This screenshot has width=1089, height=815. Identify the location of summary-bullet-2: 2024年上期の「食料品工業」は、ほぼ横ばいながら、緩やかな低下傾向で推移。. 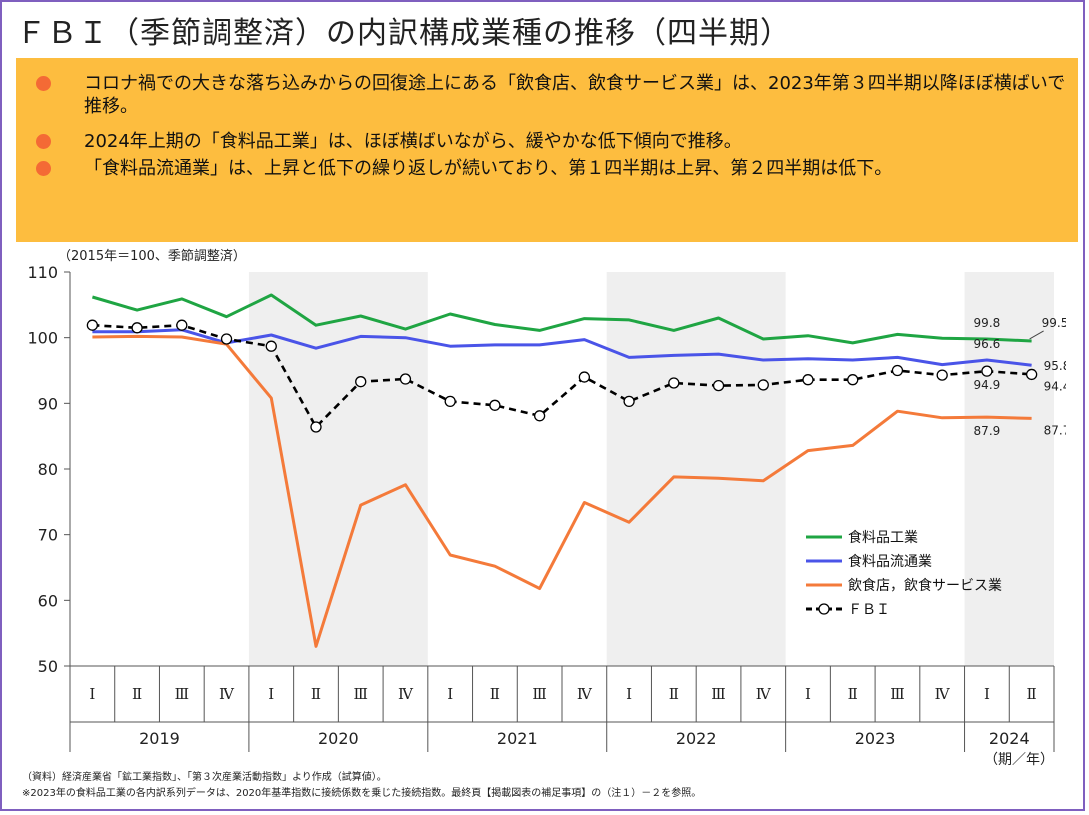
(551, 141).